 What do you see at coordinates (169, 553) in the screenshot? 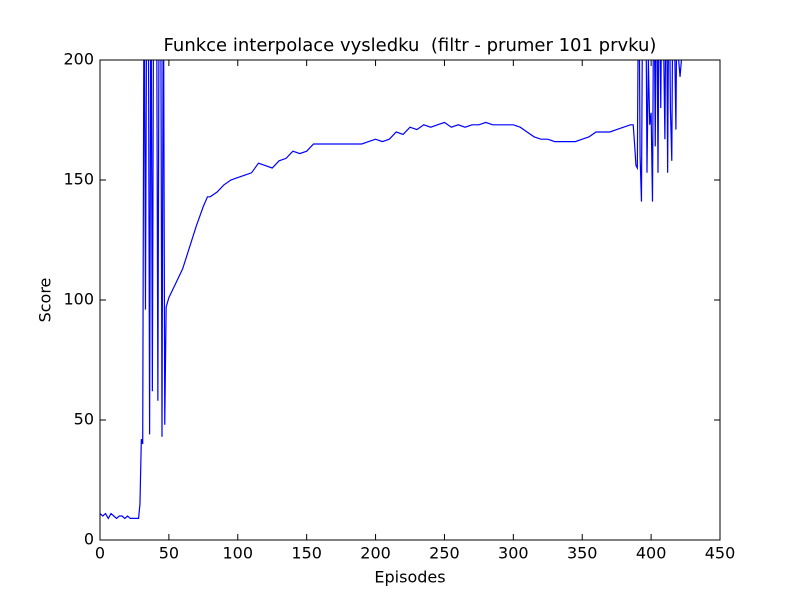
I see `x-tick-label: 50` at bounding box center [169, 553].